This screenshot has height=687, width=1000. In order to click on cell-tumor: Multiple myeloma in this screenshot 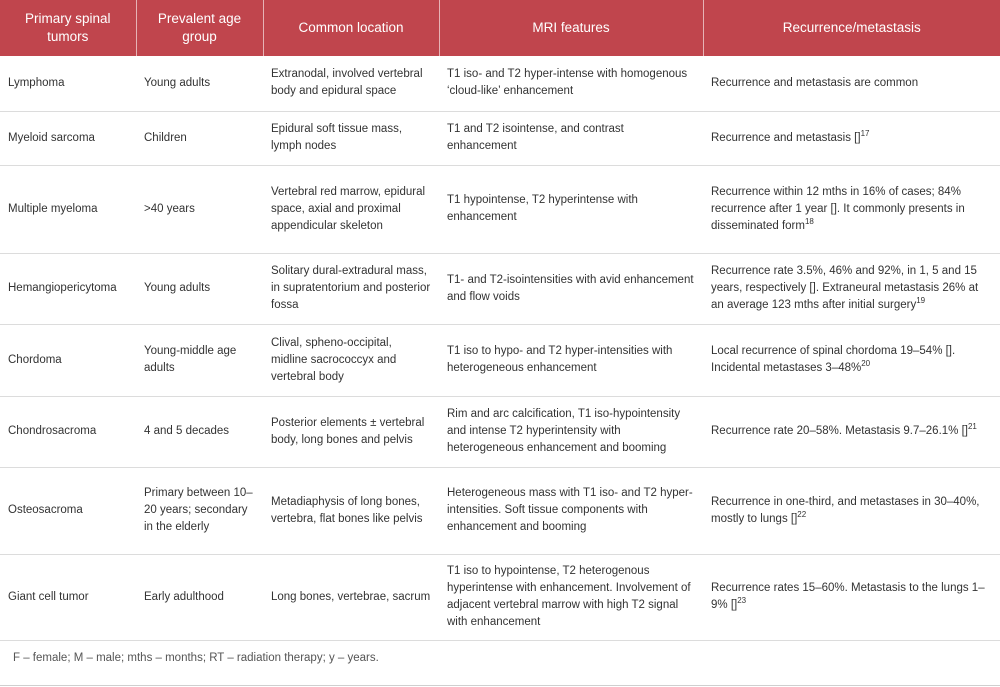, I will do `click(68, 209)`.